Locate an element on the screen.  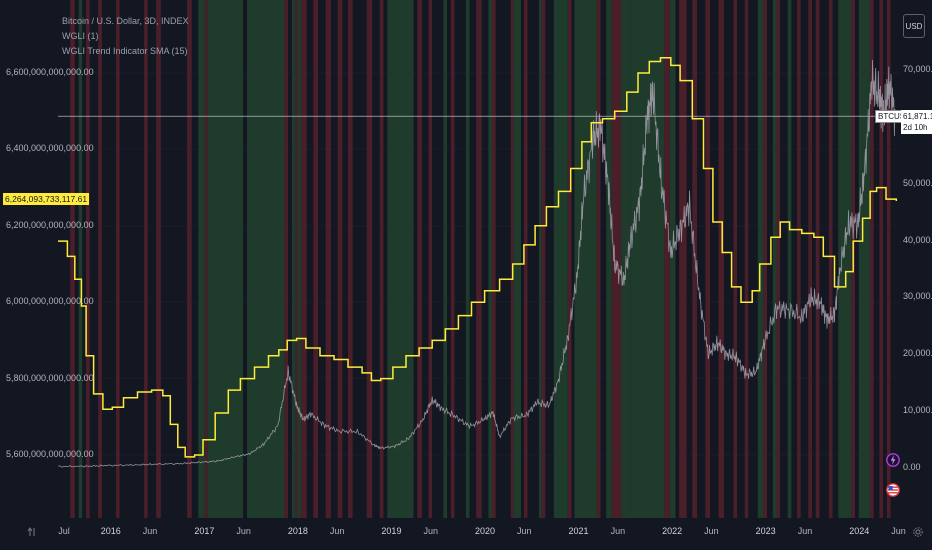
time-axis-tick: 2019 is located at coordinates (391, 531).